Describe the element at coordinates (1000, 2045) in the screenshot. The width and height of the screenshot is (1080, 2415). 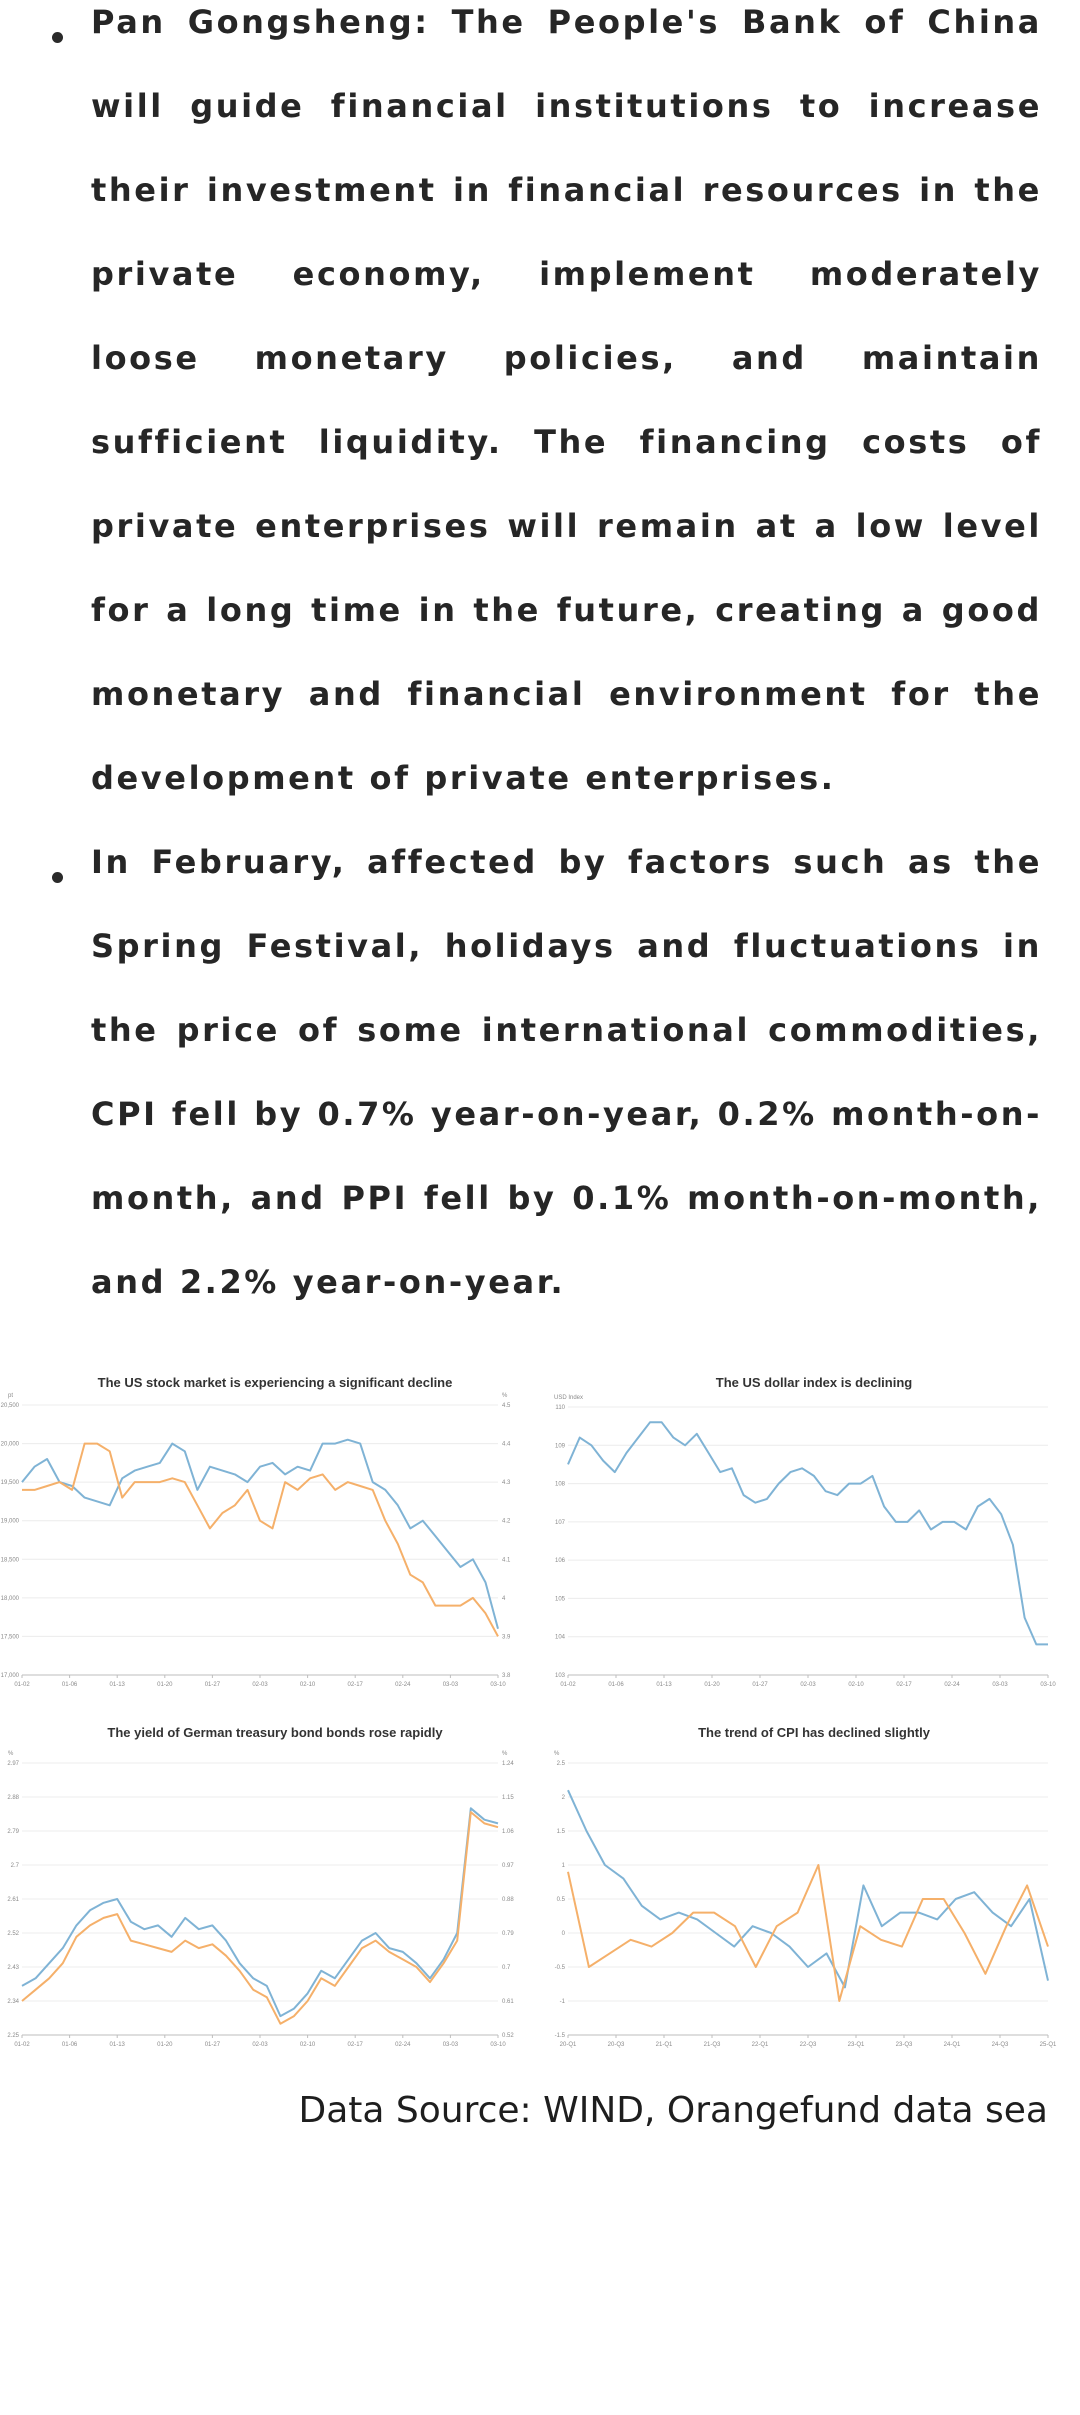
I see `x-tick-label: 24-Q3` at that location.